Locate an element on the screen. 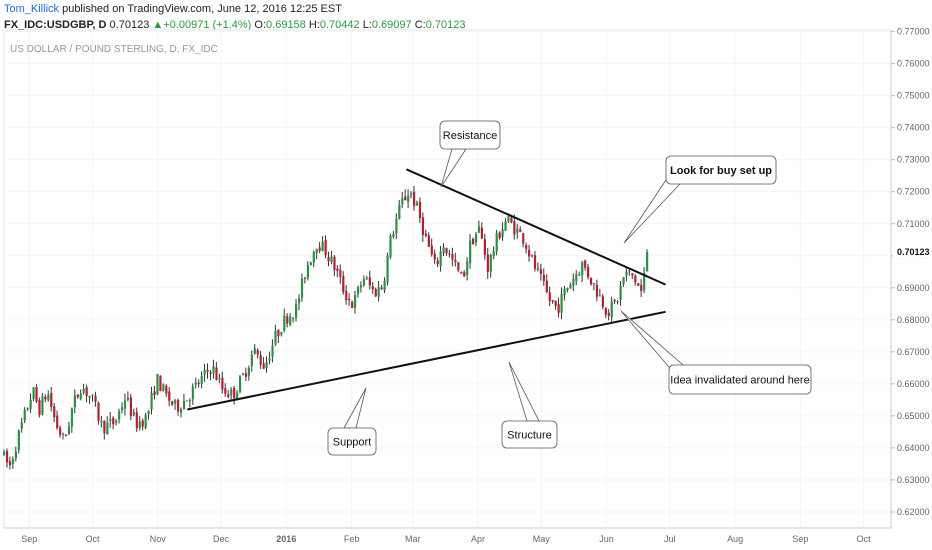  symbol-label: FX_IDC:USDGBP, D is located at coordinates (55, 25).